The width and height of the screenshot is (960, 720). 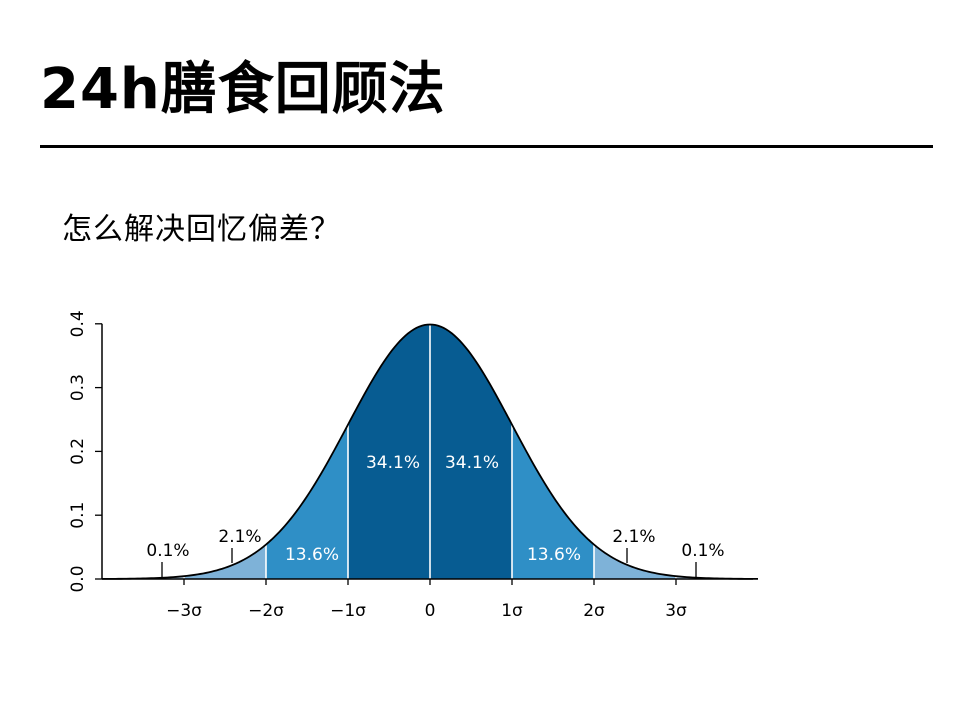 What do you see at coordinates (512, 611) in the screenshot?
I see `x-tick-label: 1σ` at bounding box center [512, 611].